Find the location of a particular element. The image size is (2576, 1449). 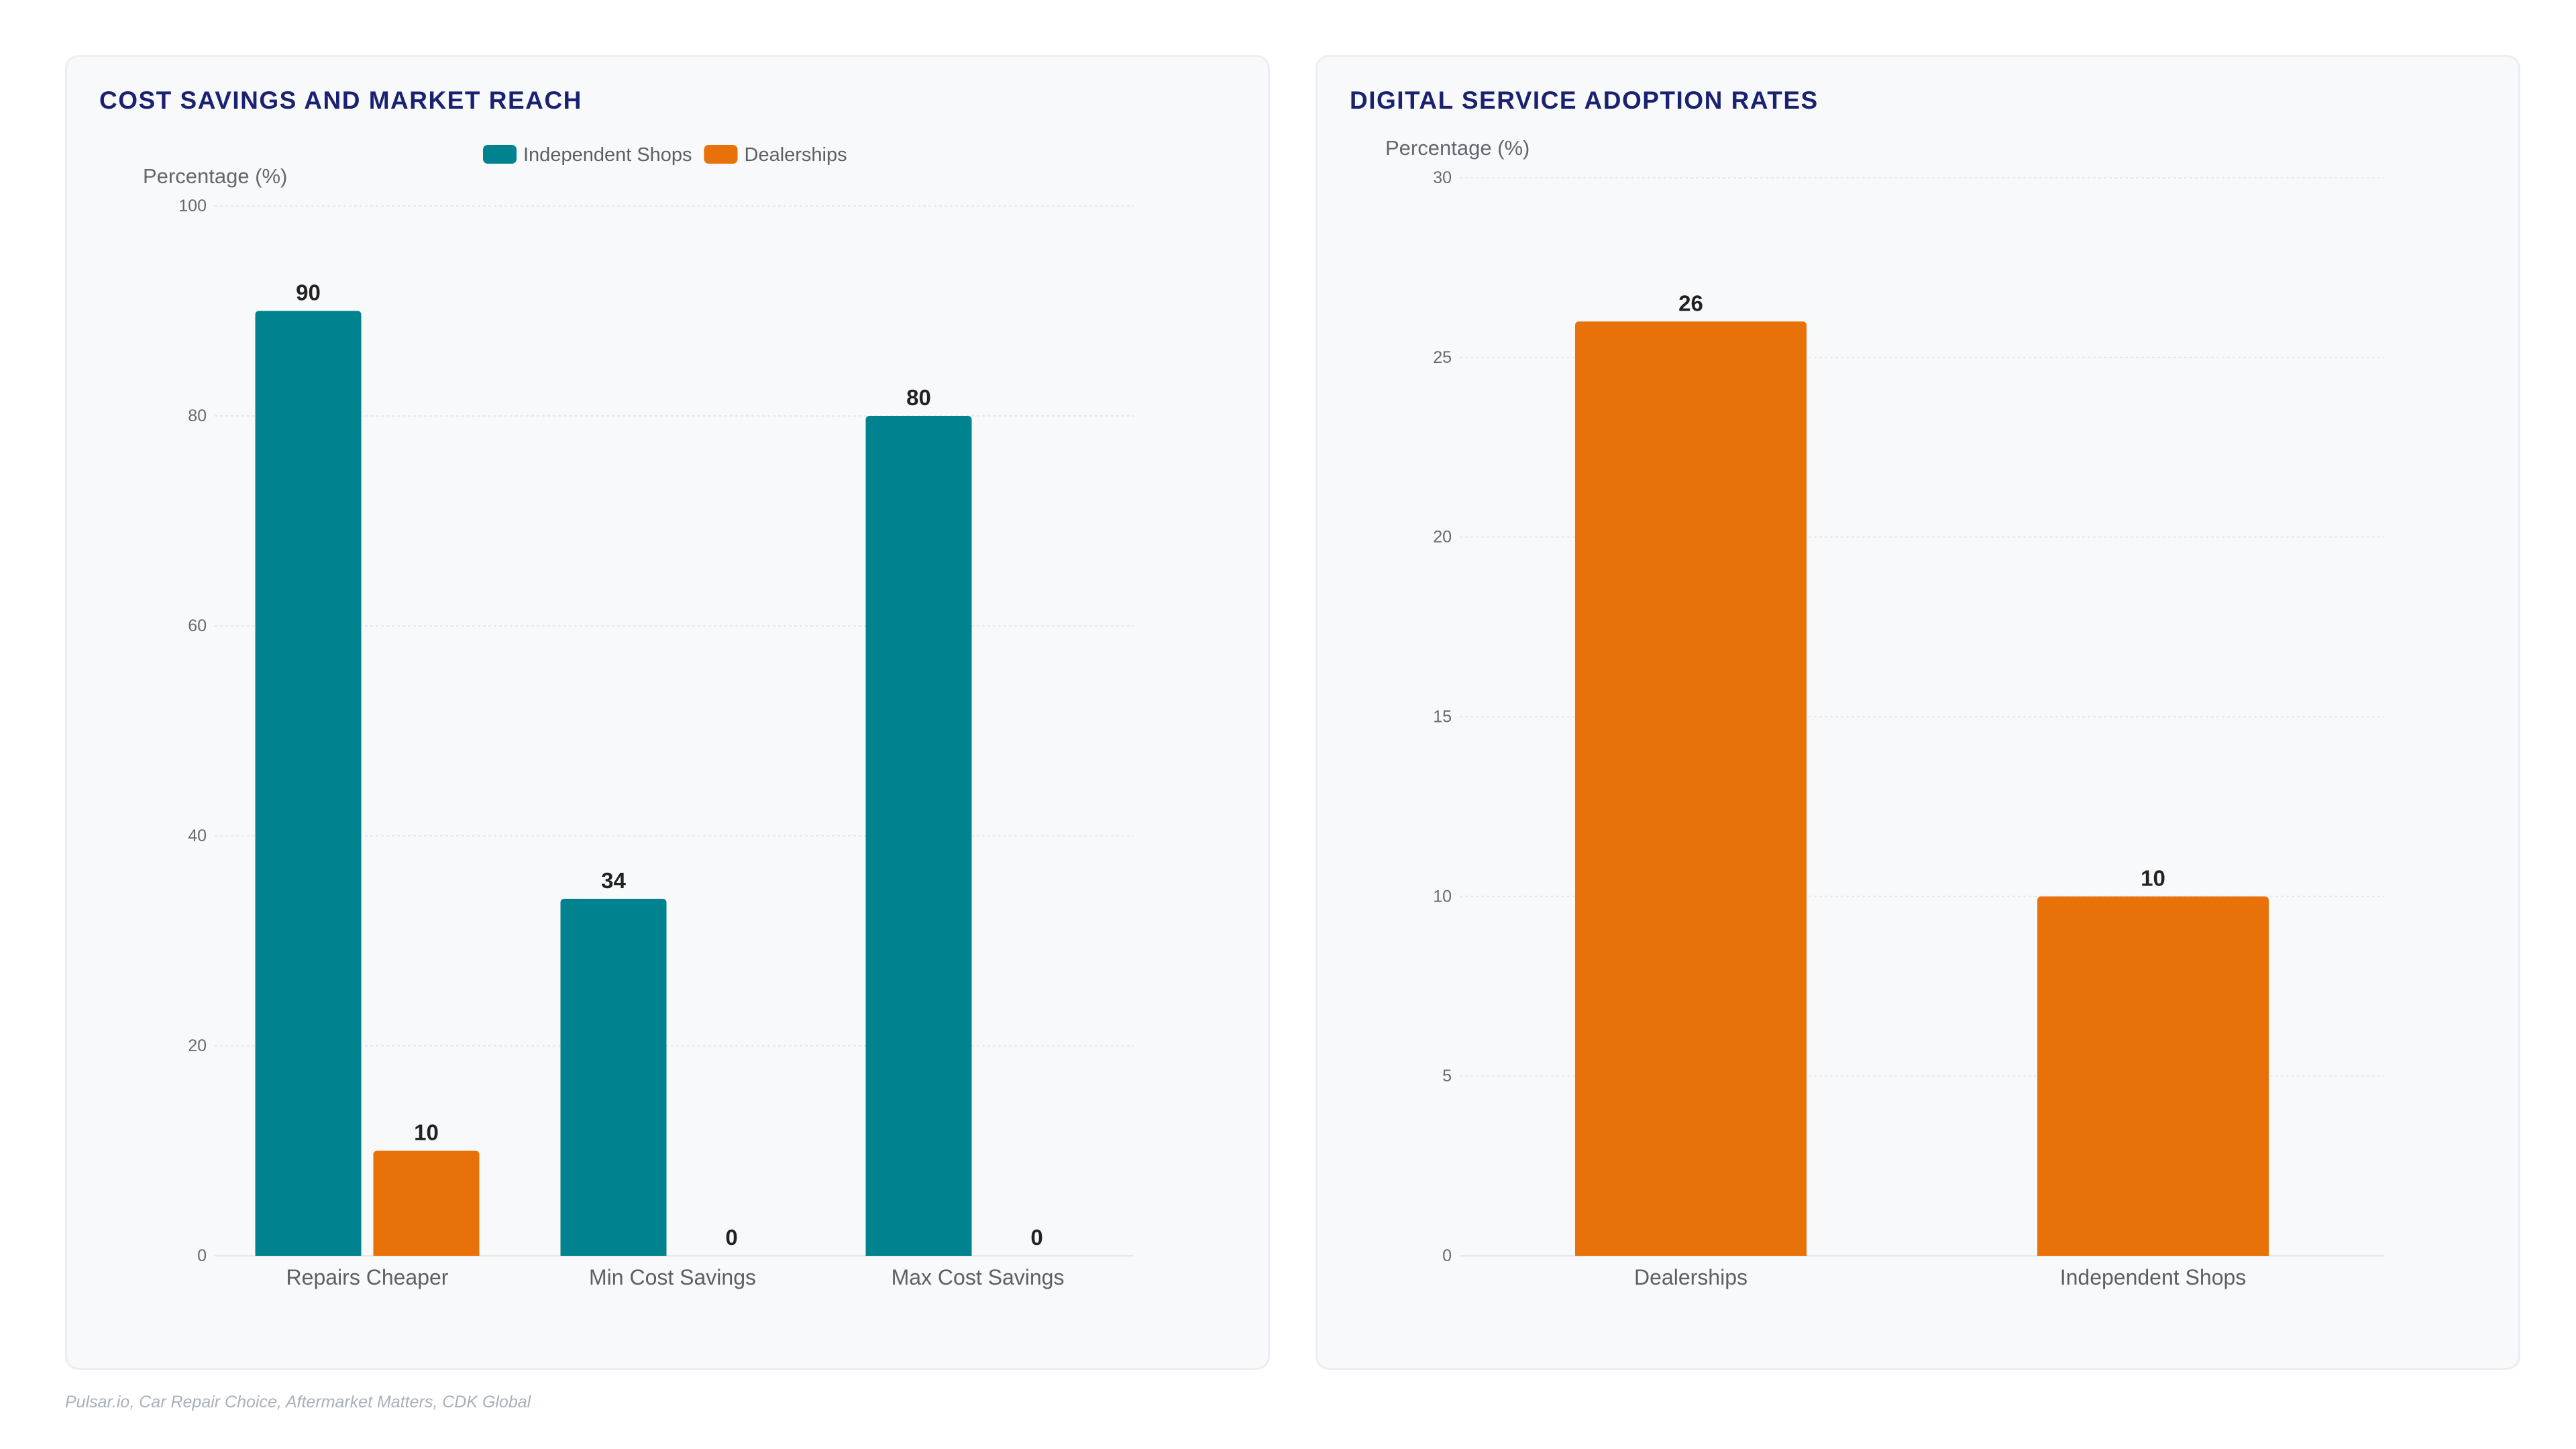

x-tick-label: Repairs Cheaper is located at coordinates (367, 1277).